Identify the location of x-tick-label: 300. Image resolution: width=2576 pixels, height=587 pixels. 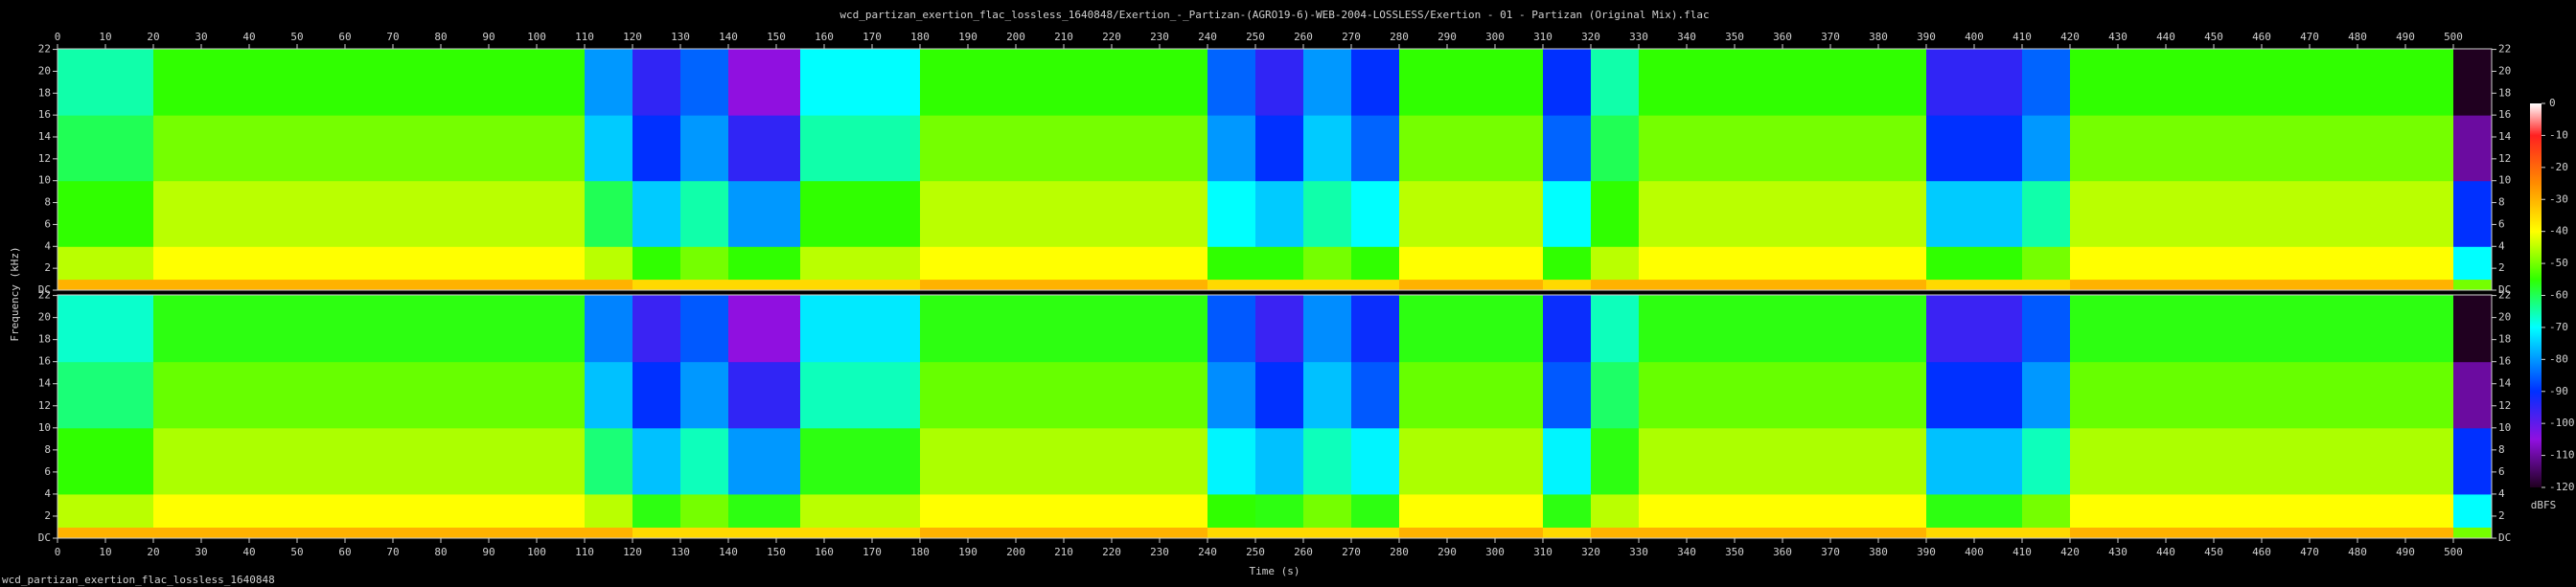
(1495, 552).